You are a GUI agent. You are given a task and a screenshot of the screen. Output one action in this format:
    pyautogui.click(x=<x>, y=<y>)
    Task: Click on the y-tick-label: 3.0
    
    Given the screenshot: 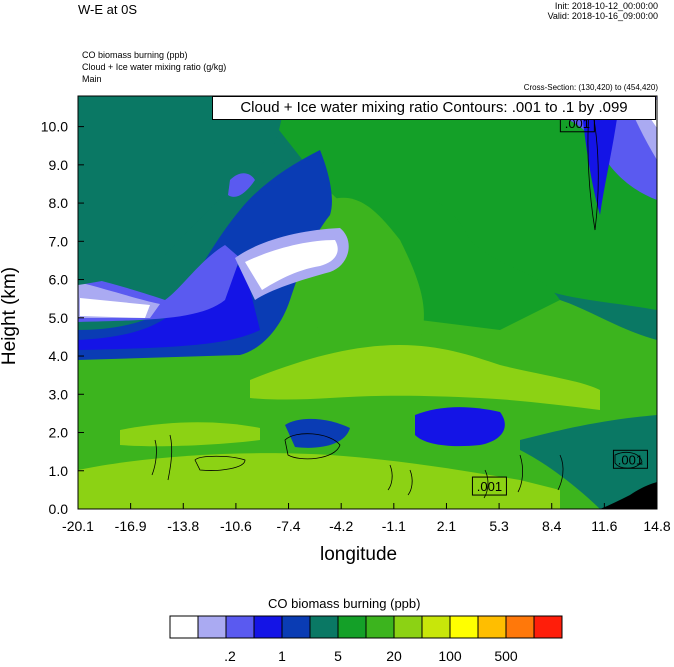 What is the action you would take?
    pyautogui.click(x=59, y=394)
    